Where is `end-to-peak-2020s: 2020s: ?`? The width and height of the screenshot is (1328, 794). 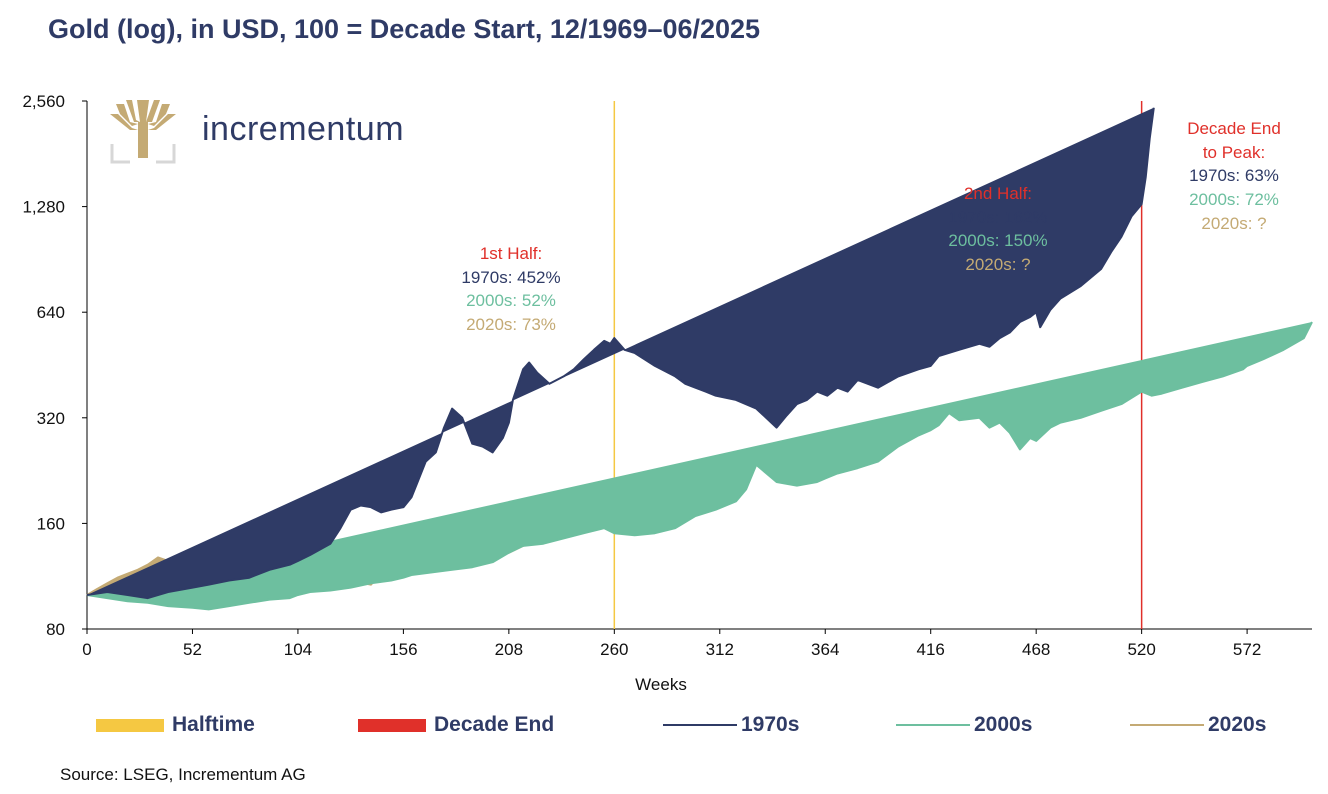
end-to-peak-2020s: 2020s: ? is located at coordinates (1233, 223).